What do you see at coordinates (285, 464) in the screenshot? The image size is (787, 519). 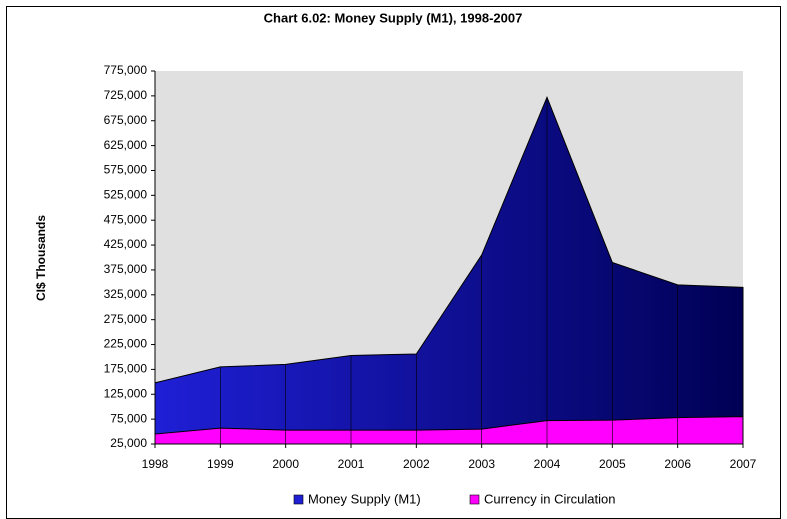 I see `x-tick-label: 2000` at bounding box center [285, 464].